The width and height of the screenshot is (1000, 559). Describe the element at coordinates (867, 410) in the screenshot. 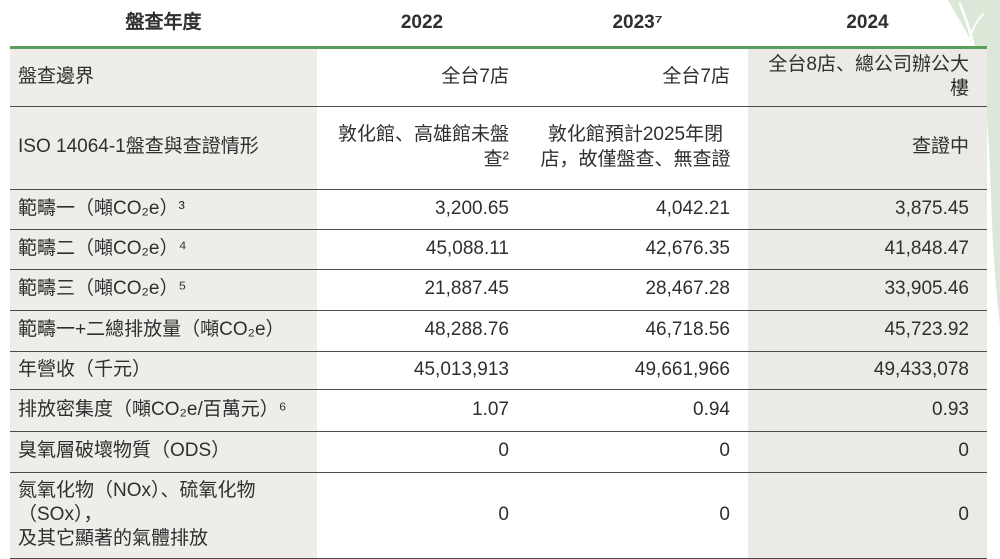

I see `cell-value: 0.93` at that location.